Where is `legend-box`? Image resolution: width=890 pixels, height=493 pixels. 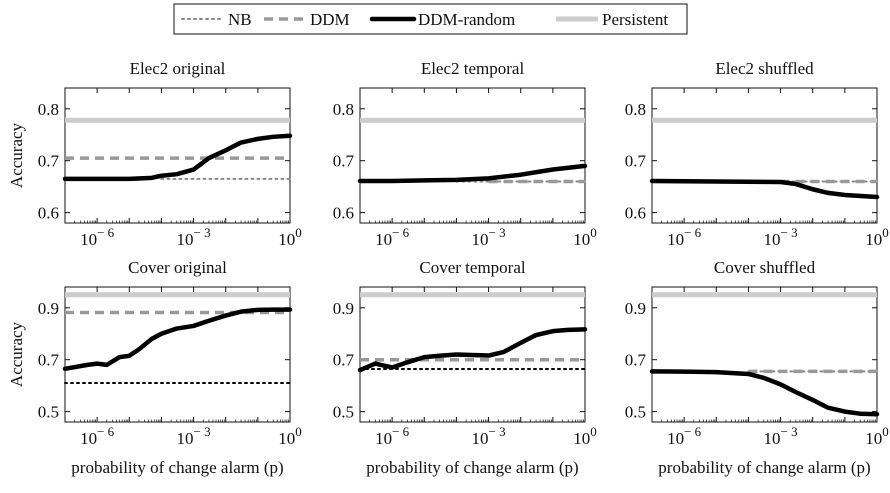
legend-box is located at coordinates (430, 19).